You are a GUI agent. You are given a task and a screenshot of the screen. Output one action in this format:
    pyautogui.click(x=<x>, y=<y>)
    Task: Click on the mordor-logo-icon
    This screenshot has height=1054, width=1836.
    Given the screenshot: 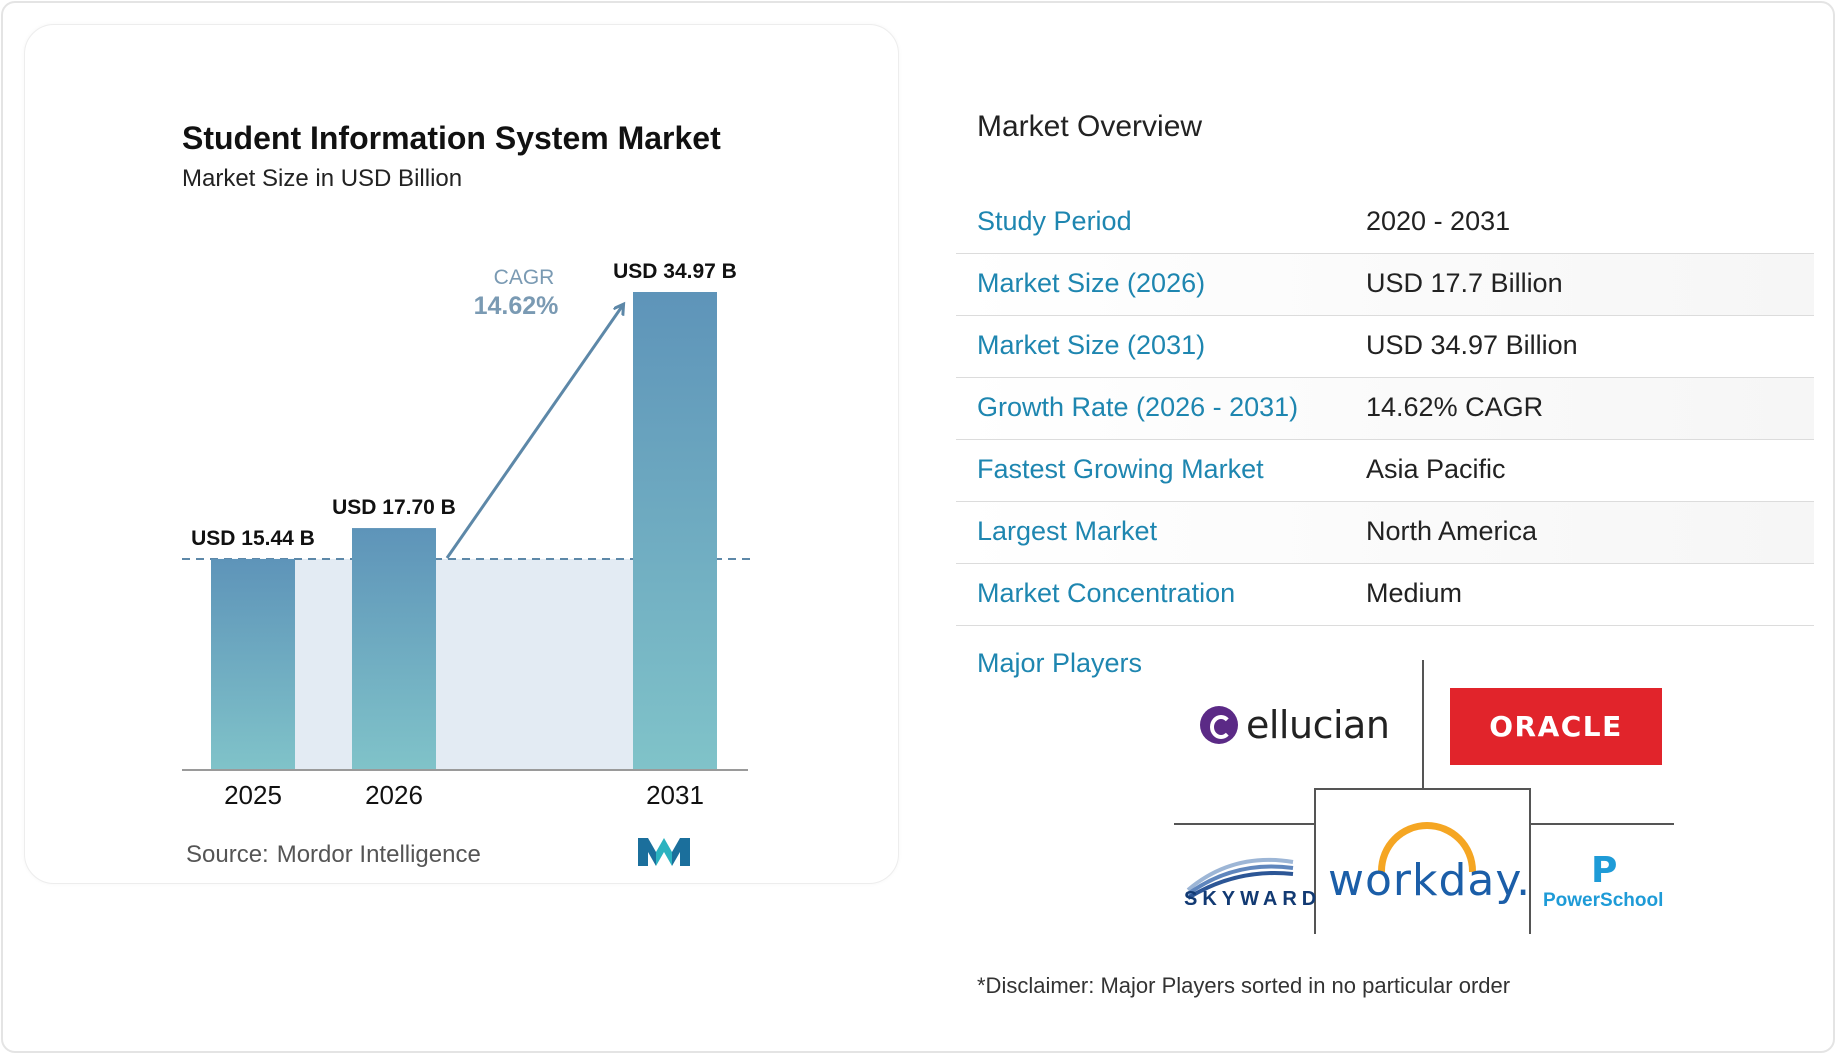 What is the action you would take?
    pyautogui.click(x=664, y=852)
    